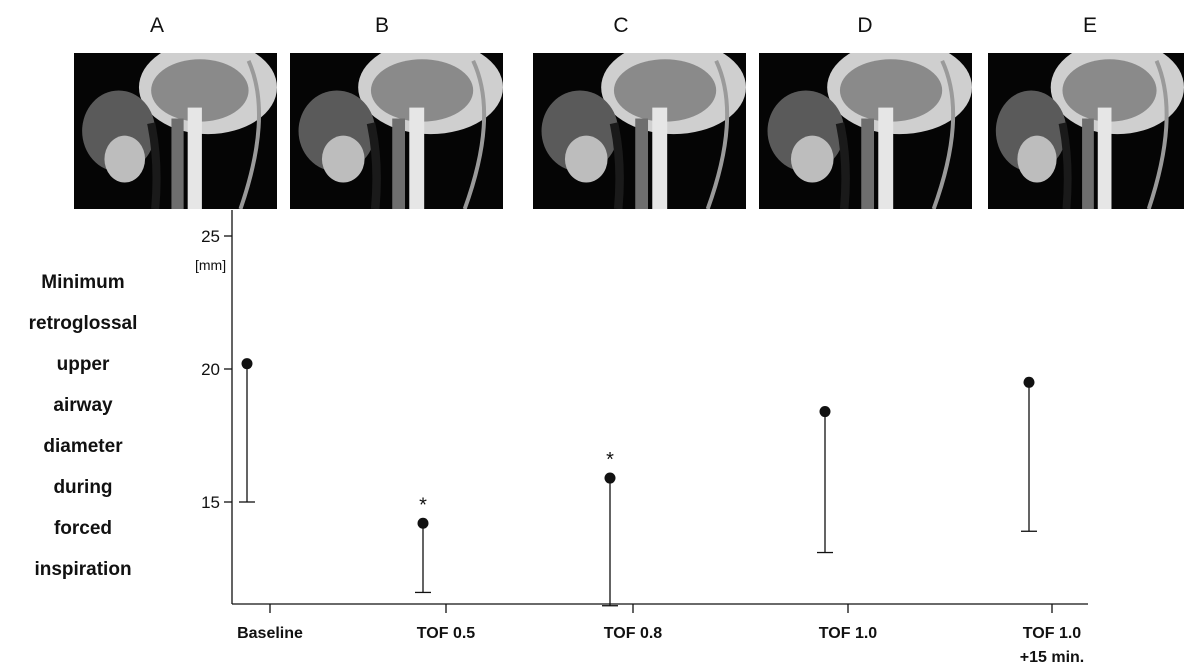 Image resolution: width=1184 pixels, height=669 pixels. Describe the element at coordinates (210, 236) in the screenshot. I see `y-tick-label: 25` at that location.